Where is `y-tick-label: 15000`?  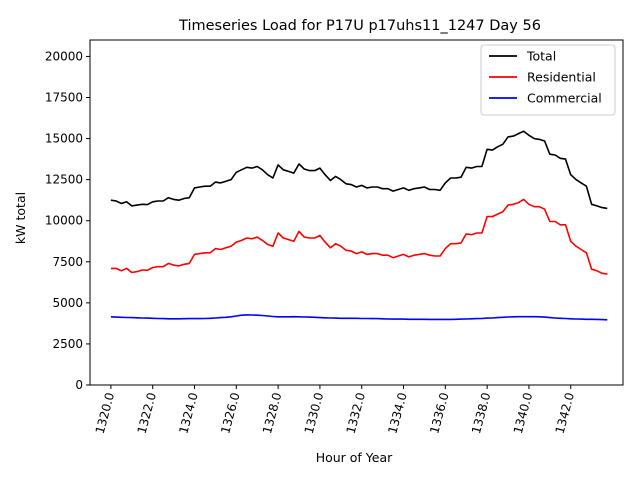 y-tick-label: 15000 is located at coordinates (64, 139).